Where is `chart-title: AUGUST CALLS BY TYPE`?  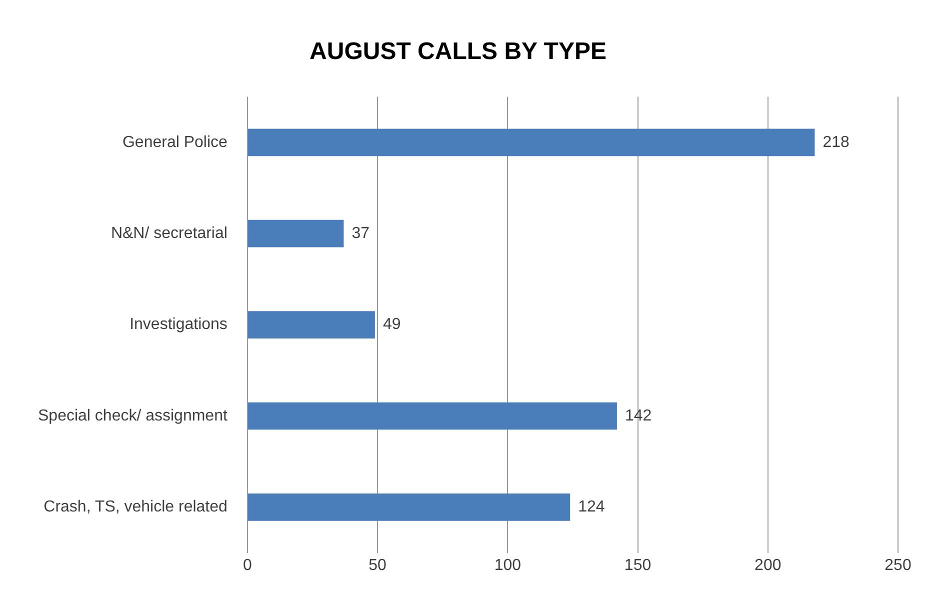 chart-title: AUGUST CALLS BY TYPE is located at coordinates (458, 52).